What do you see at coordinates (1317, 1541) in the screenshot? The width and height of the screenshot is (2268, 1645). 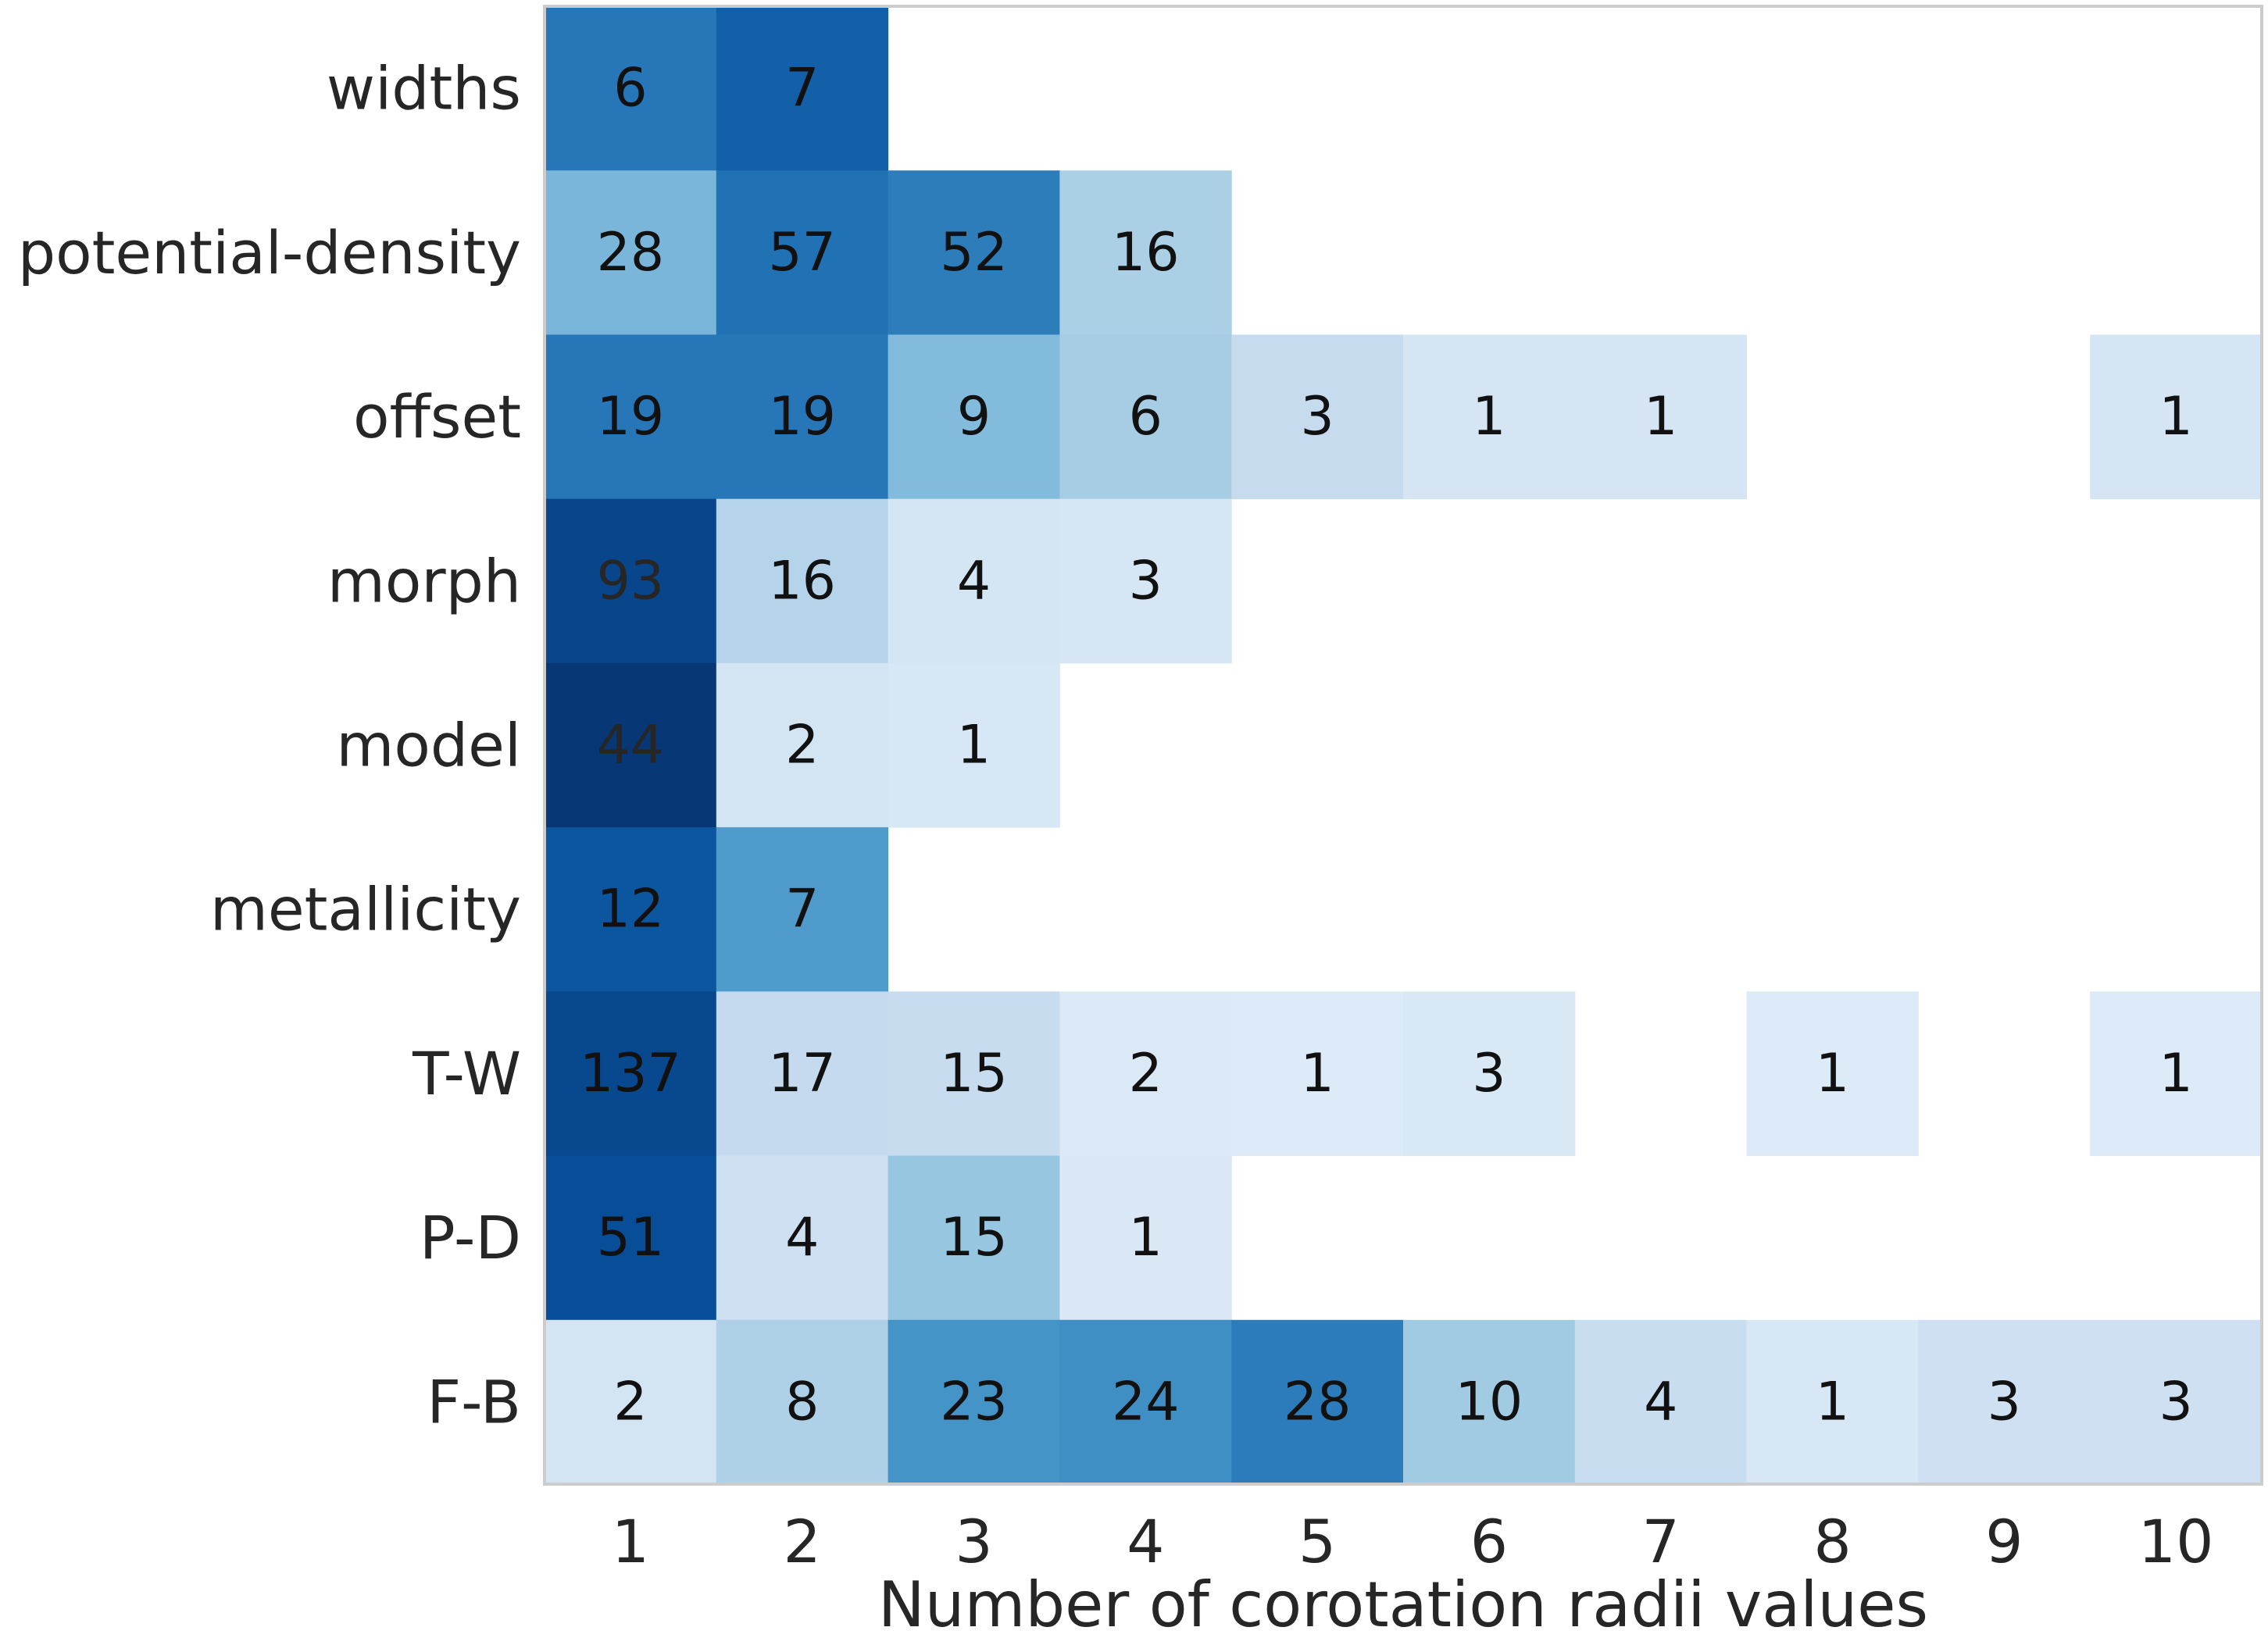 I see `x-tick-label: 5` at bounding box center [1317, 1541].